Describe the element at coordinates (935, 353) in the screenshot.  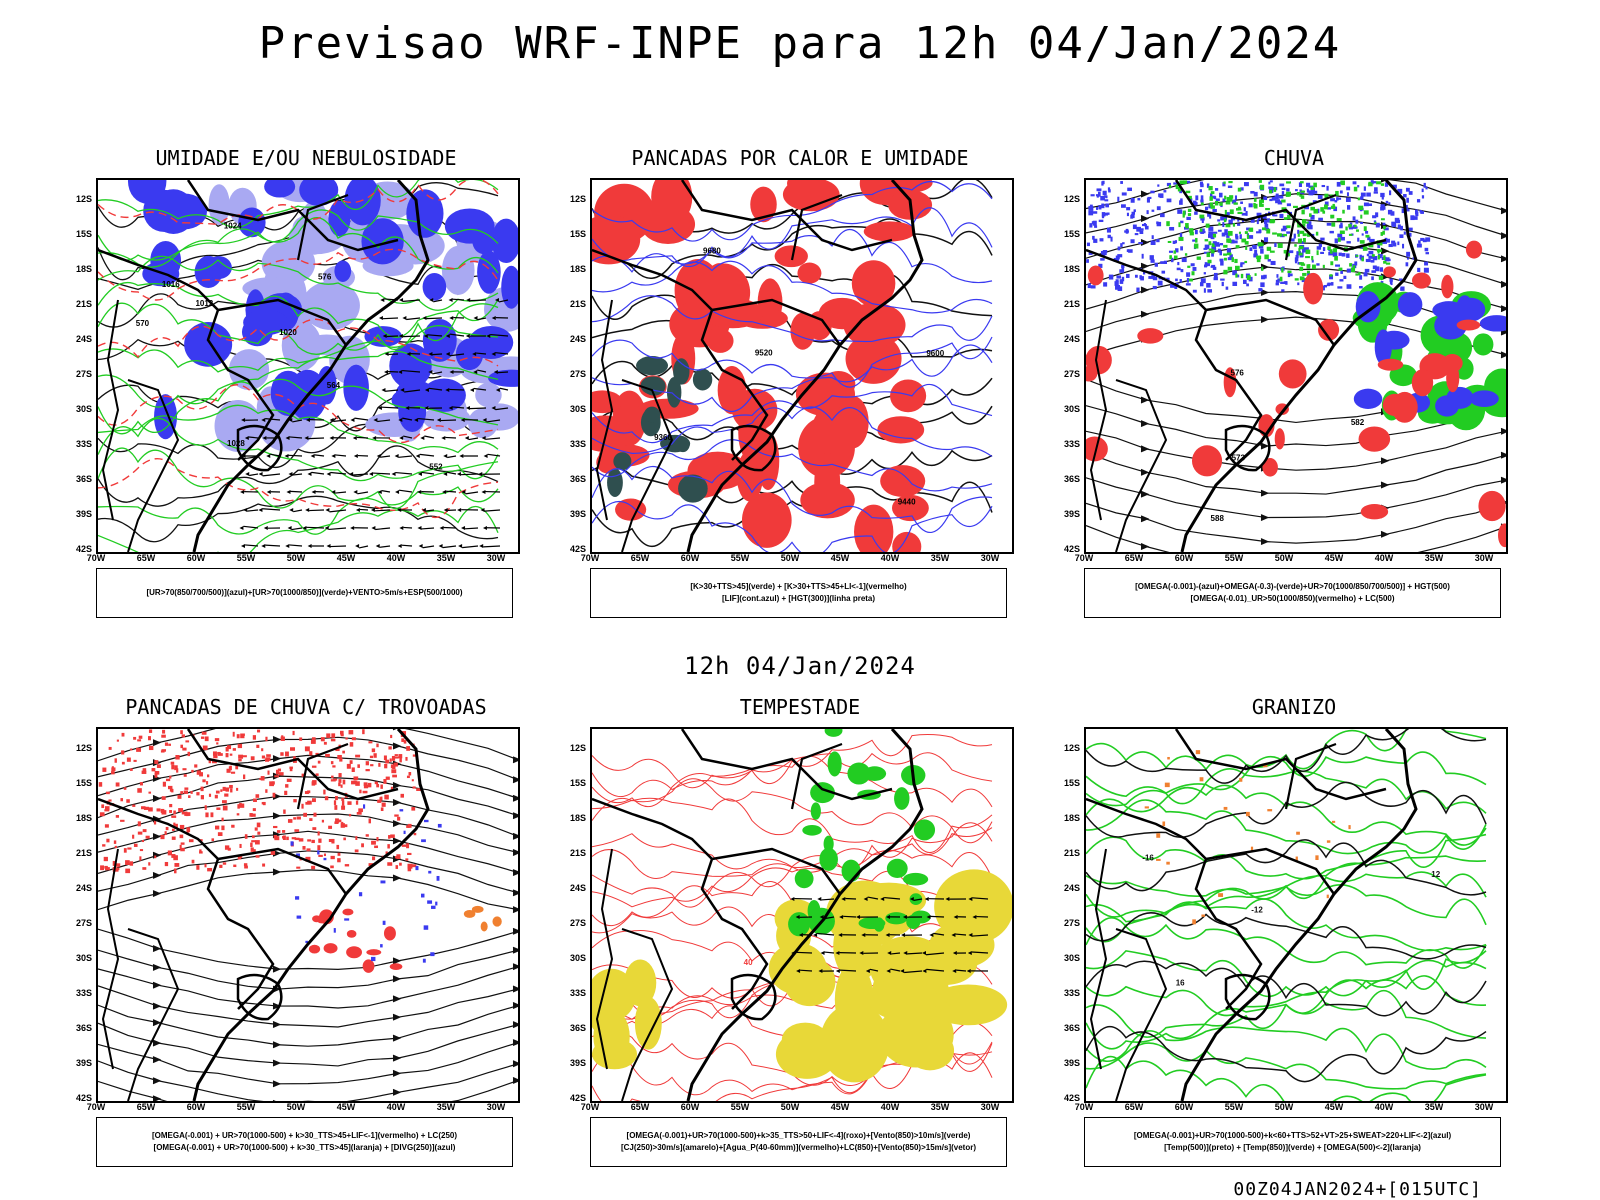
I see `contour-label: 9600` at that location.